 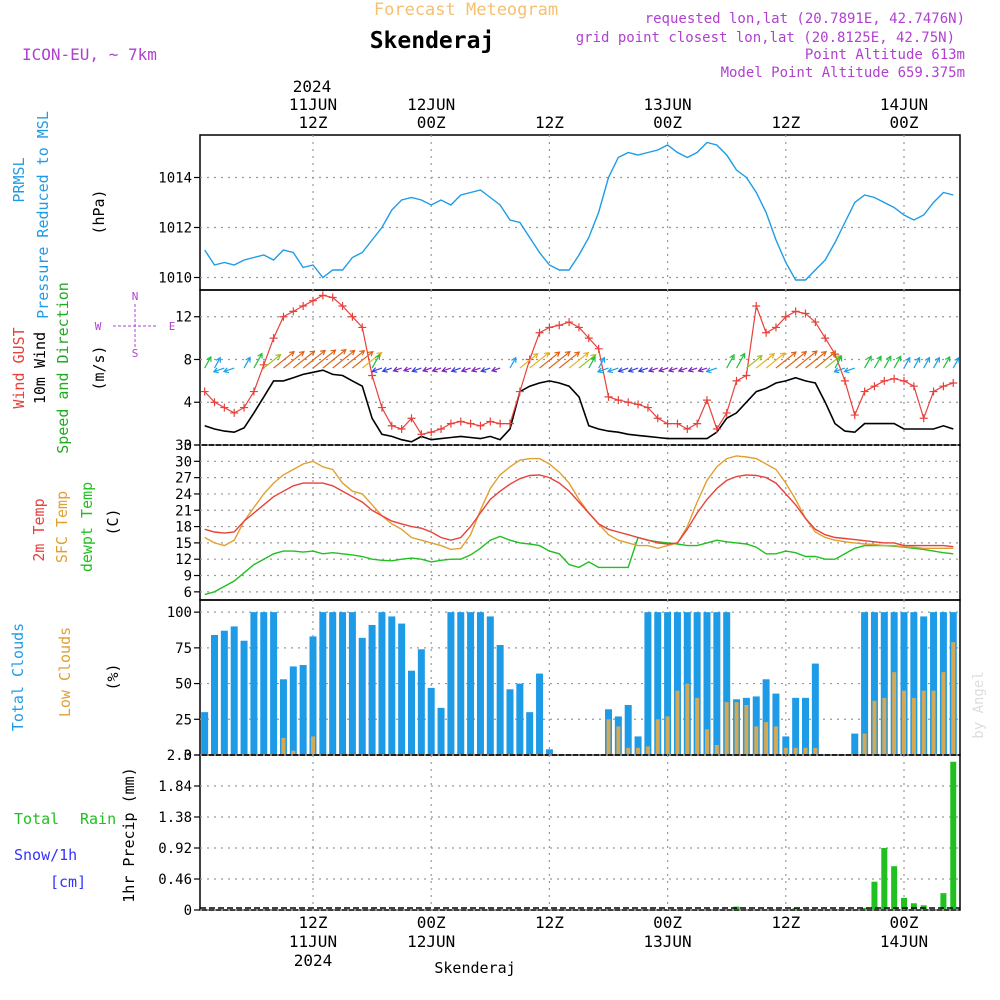 I want to click on temp-tick-label: 12, so click(x=183, y=560).